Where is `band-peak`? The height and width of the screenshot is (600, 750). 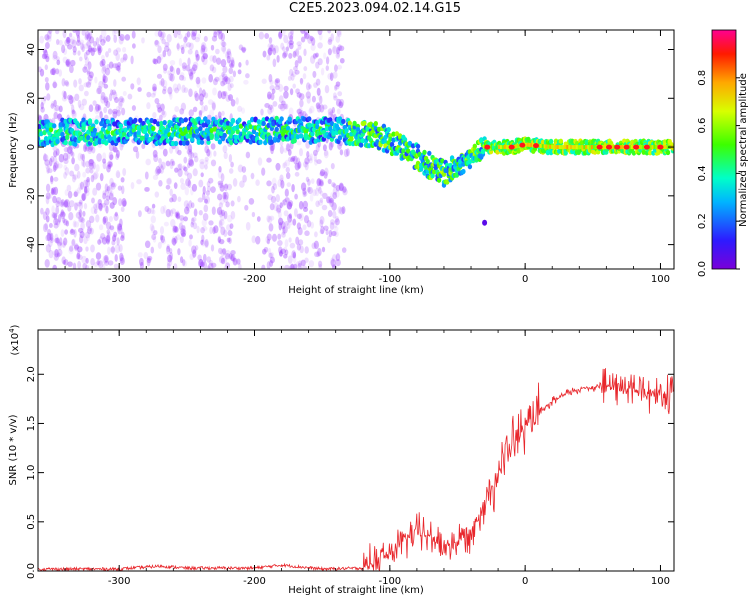 band-peak is located at coordinates (536, 146).